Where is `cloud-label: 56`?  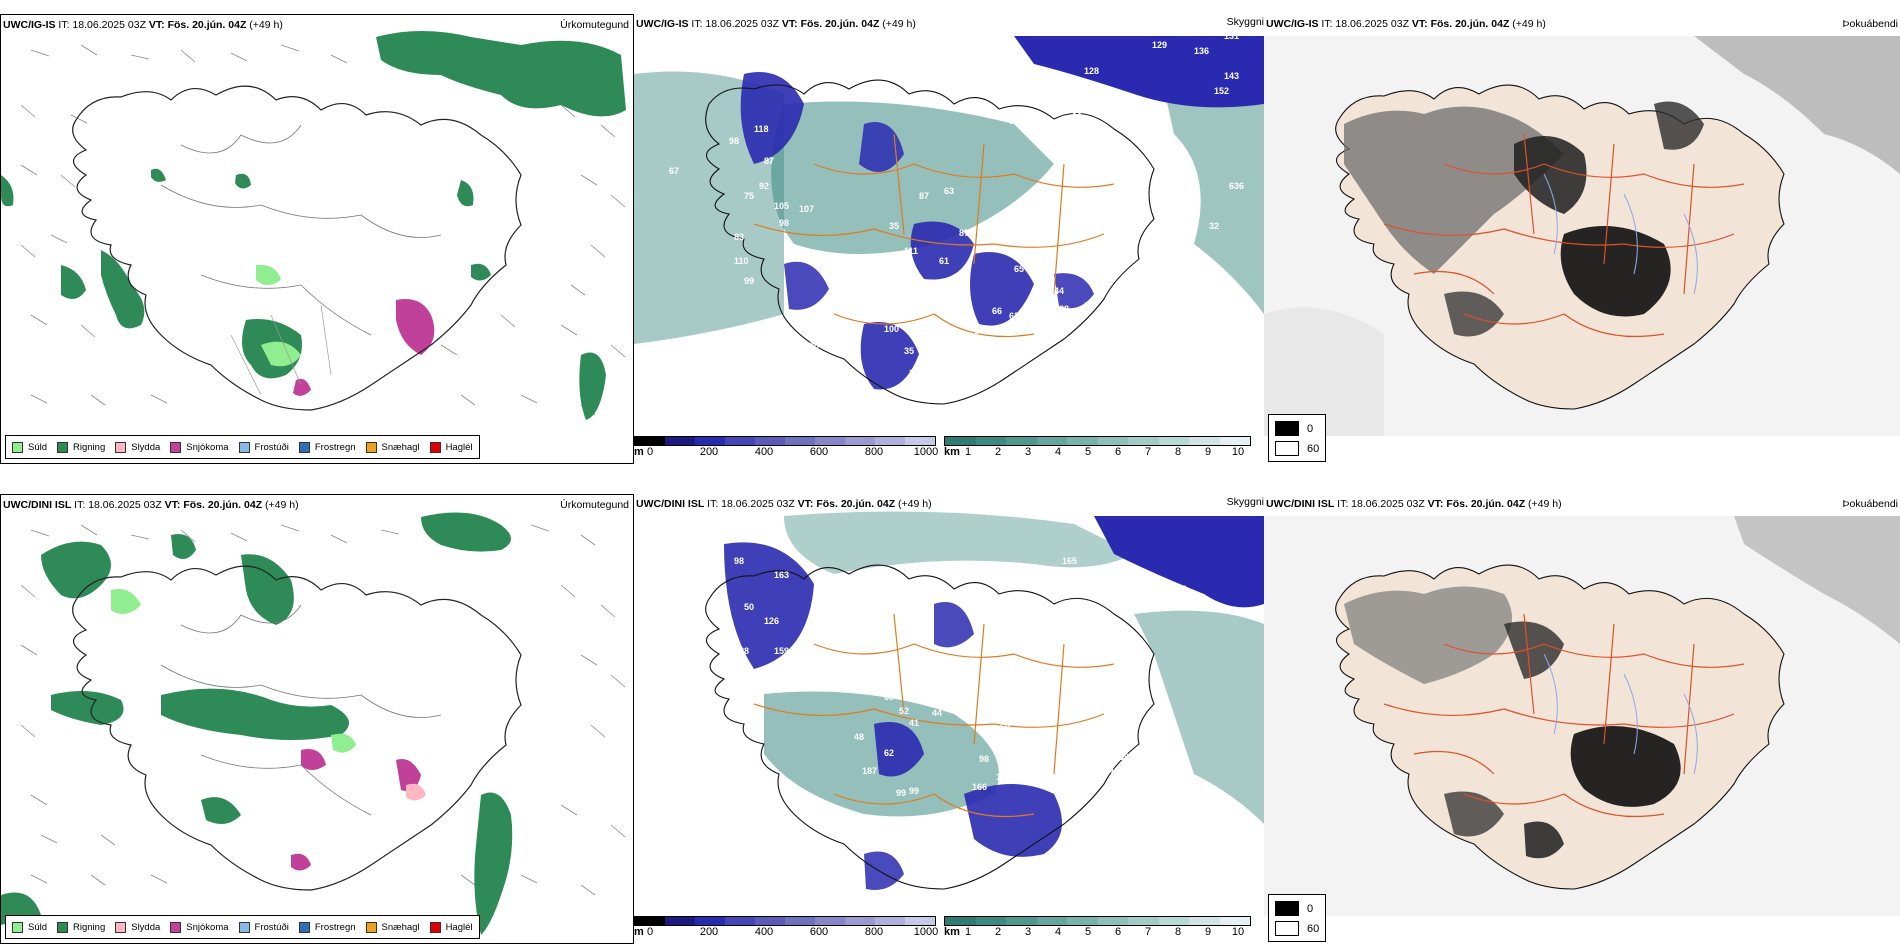
cloud-label: 56 is located at coordinates (714, 617).